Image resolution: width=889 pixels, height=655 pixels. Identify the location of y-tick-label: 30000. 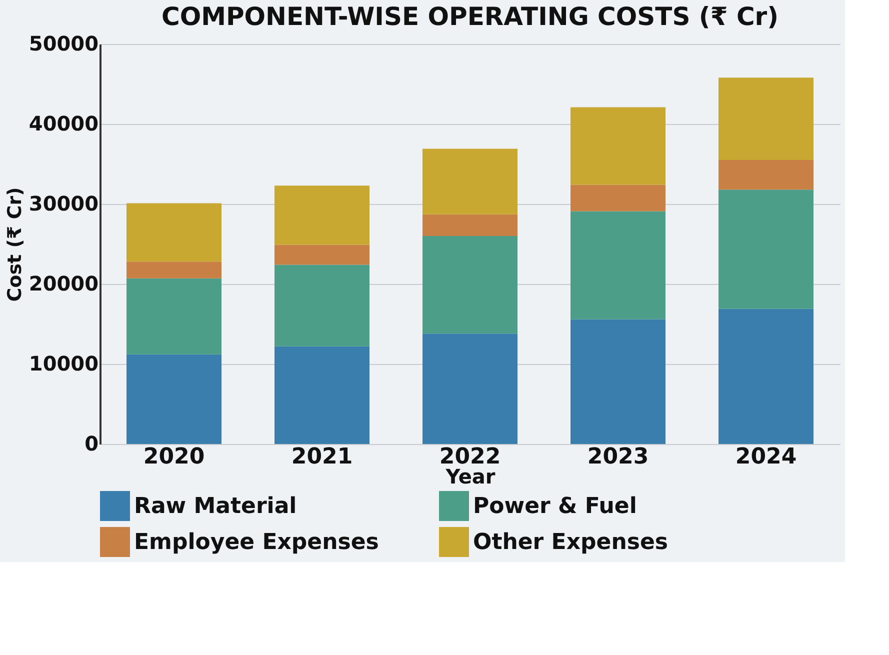
(63, 204).